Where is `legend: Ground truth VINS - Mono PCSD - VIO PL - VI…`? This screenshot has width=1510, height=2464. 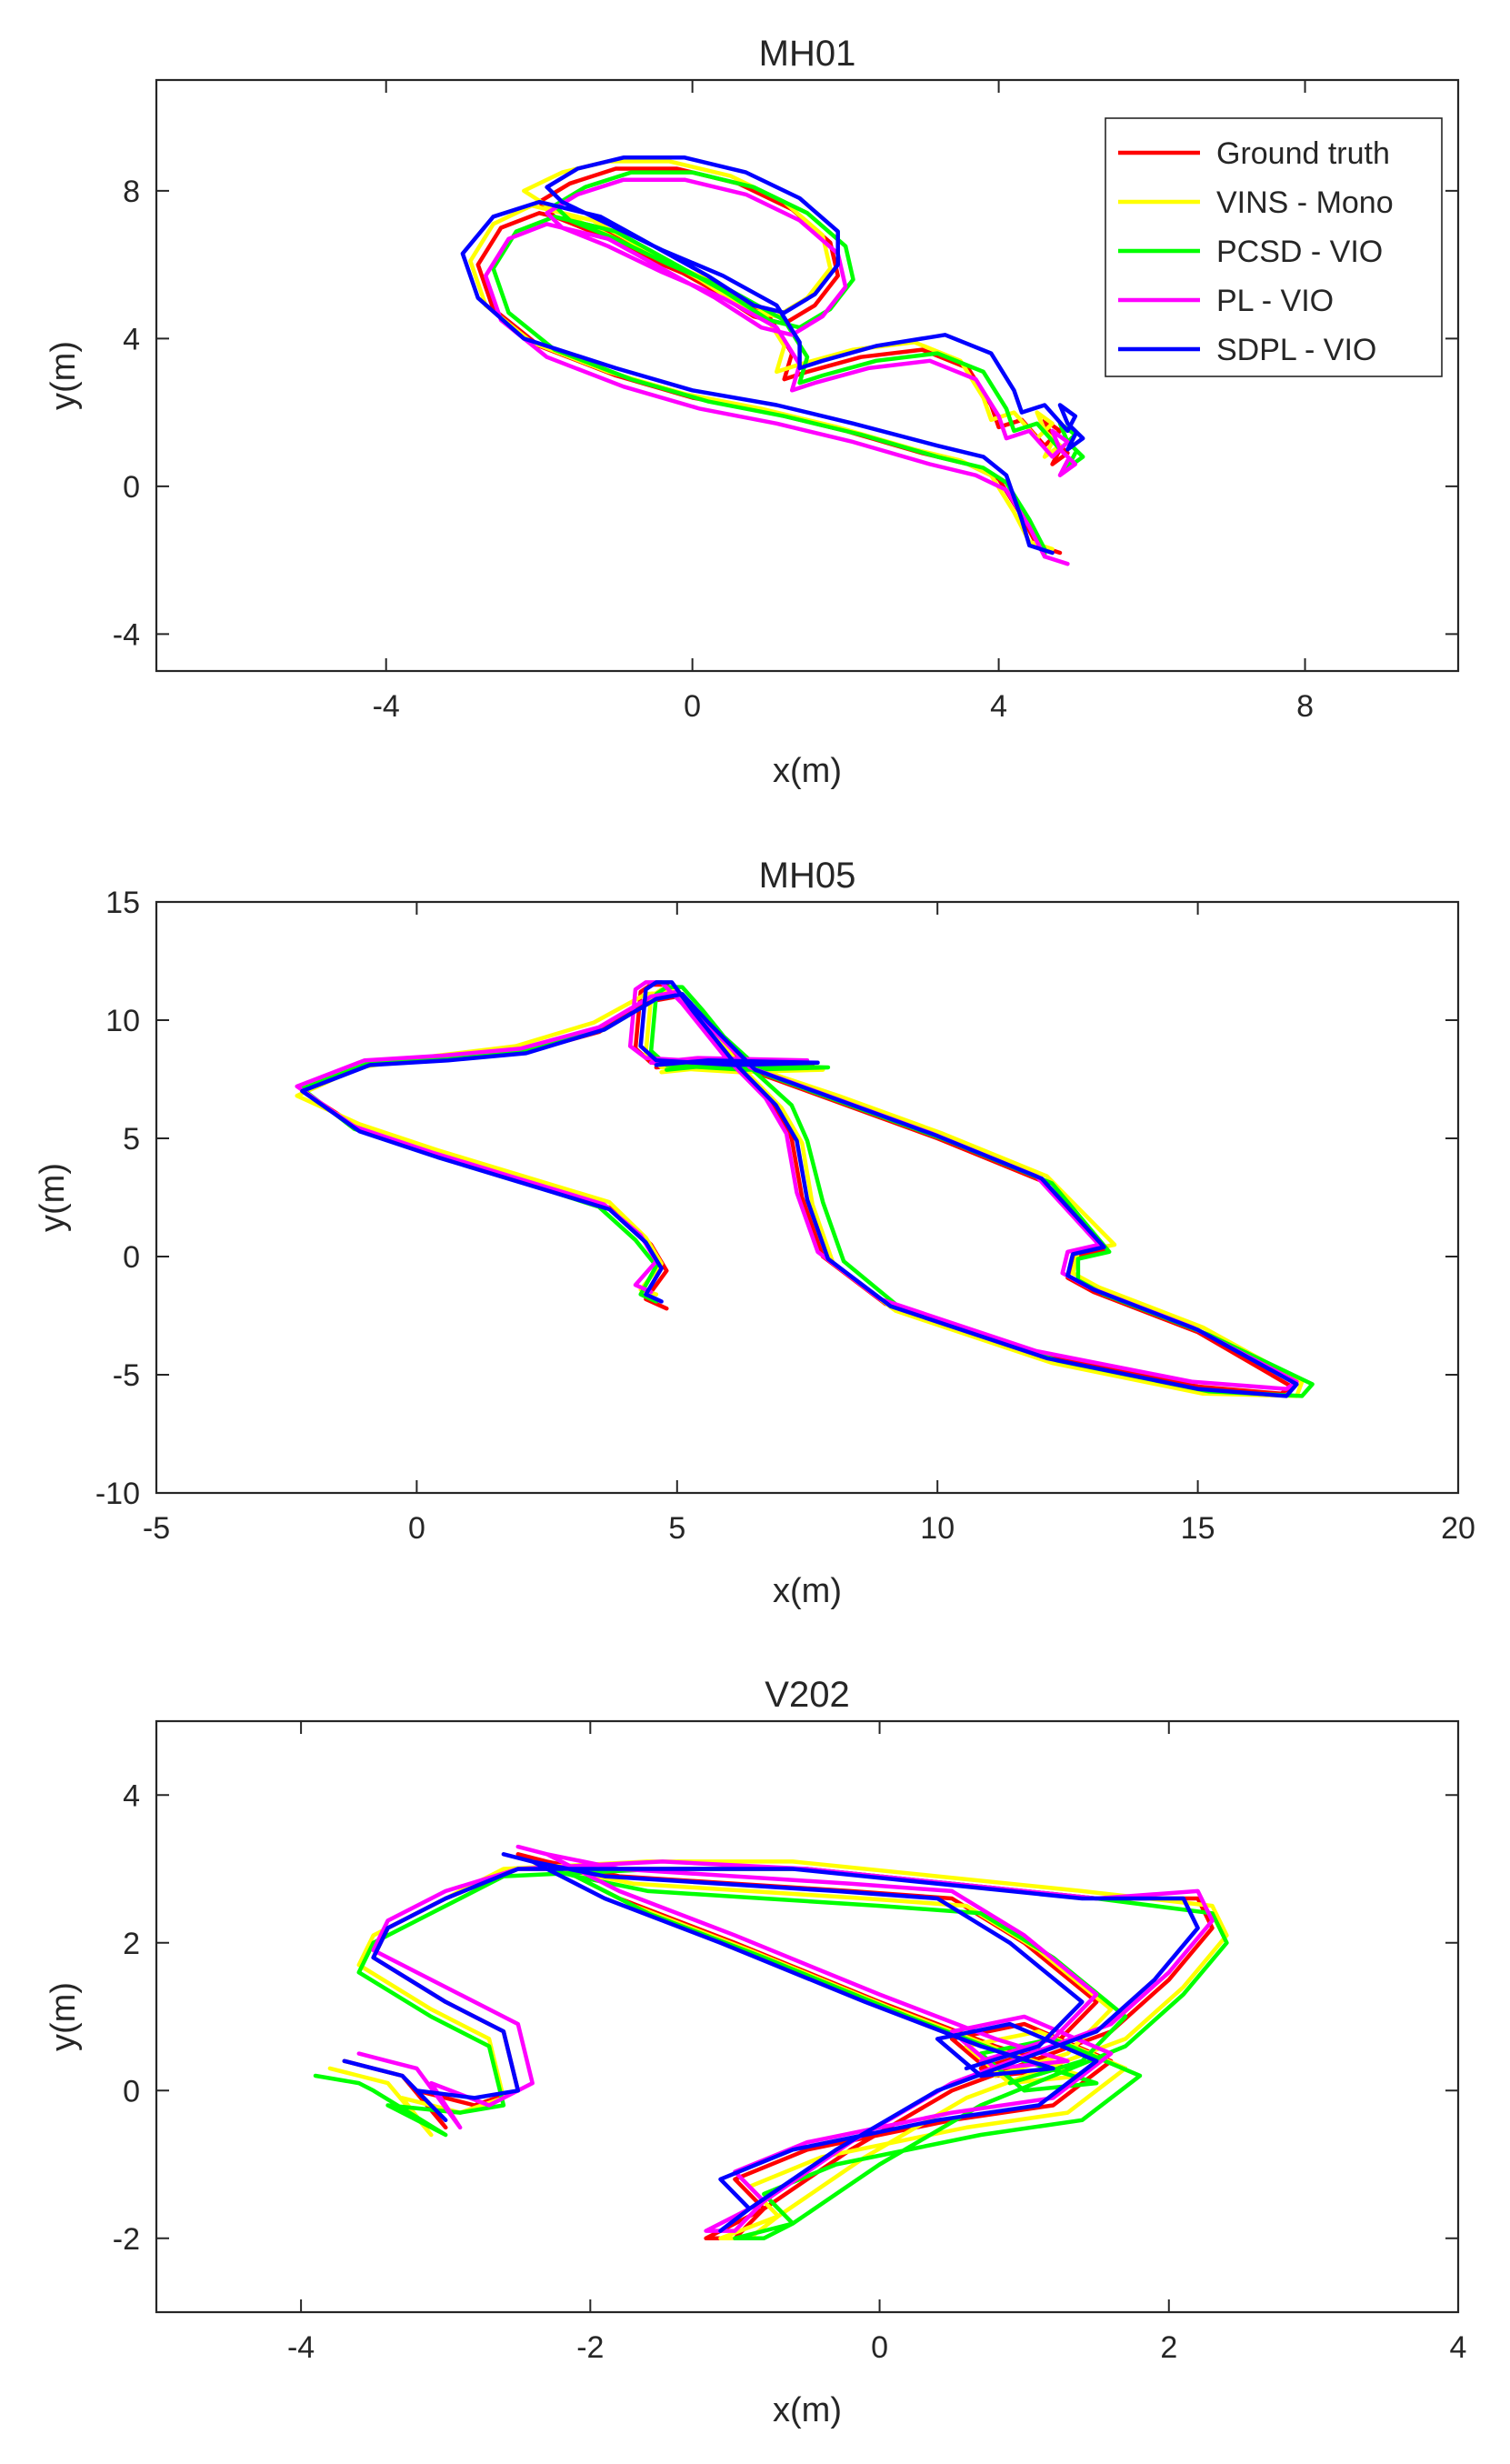
legend: Ground truth VINS - Mono PCSD - VIO PL - VI… is located at coordinates (1274, 247).